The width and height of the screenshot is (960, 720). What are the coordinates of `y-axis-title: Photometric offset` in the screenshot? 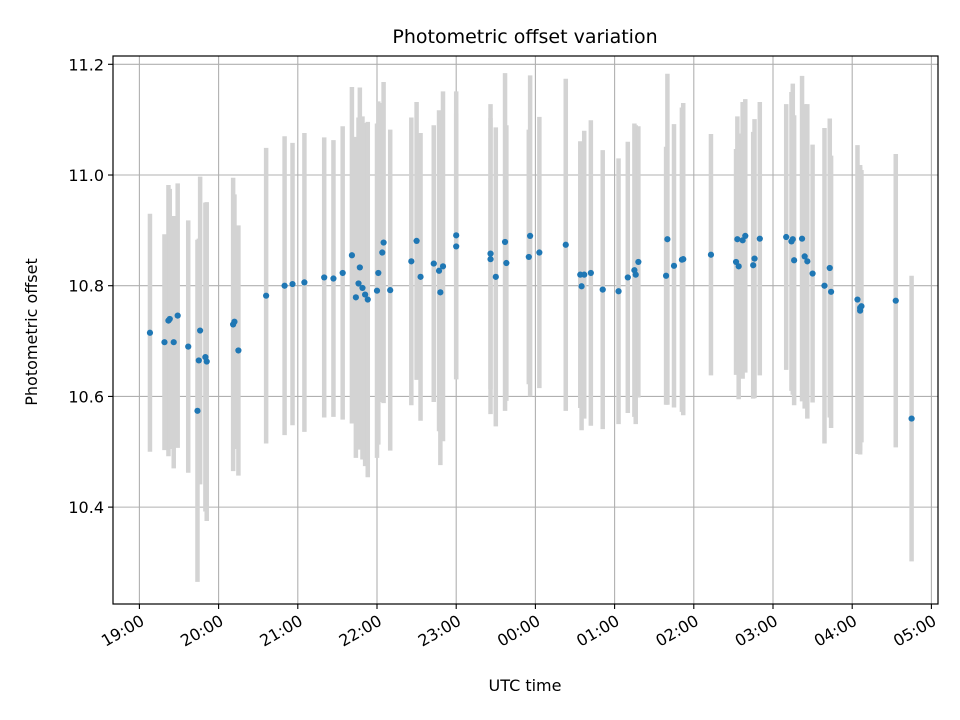 It's located at (31, 332).